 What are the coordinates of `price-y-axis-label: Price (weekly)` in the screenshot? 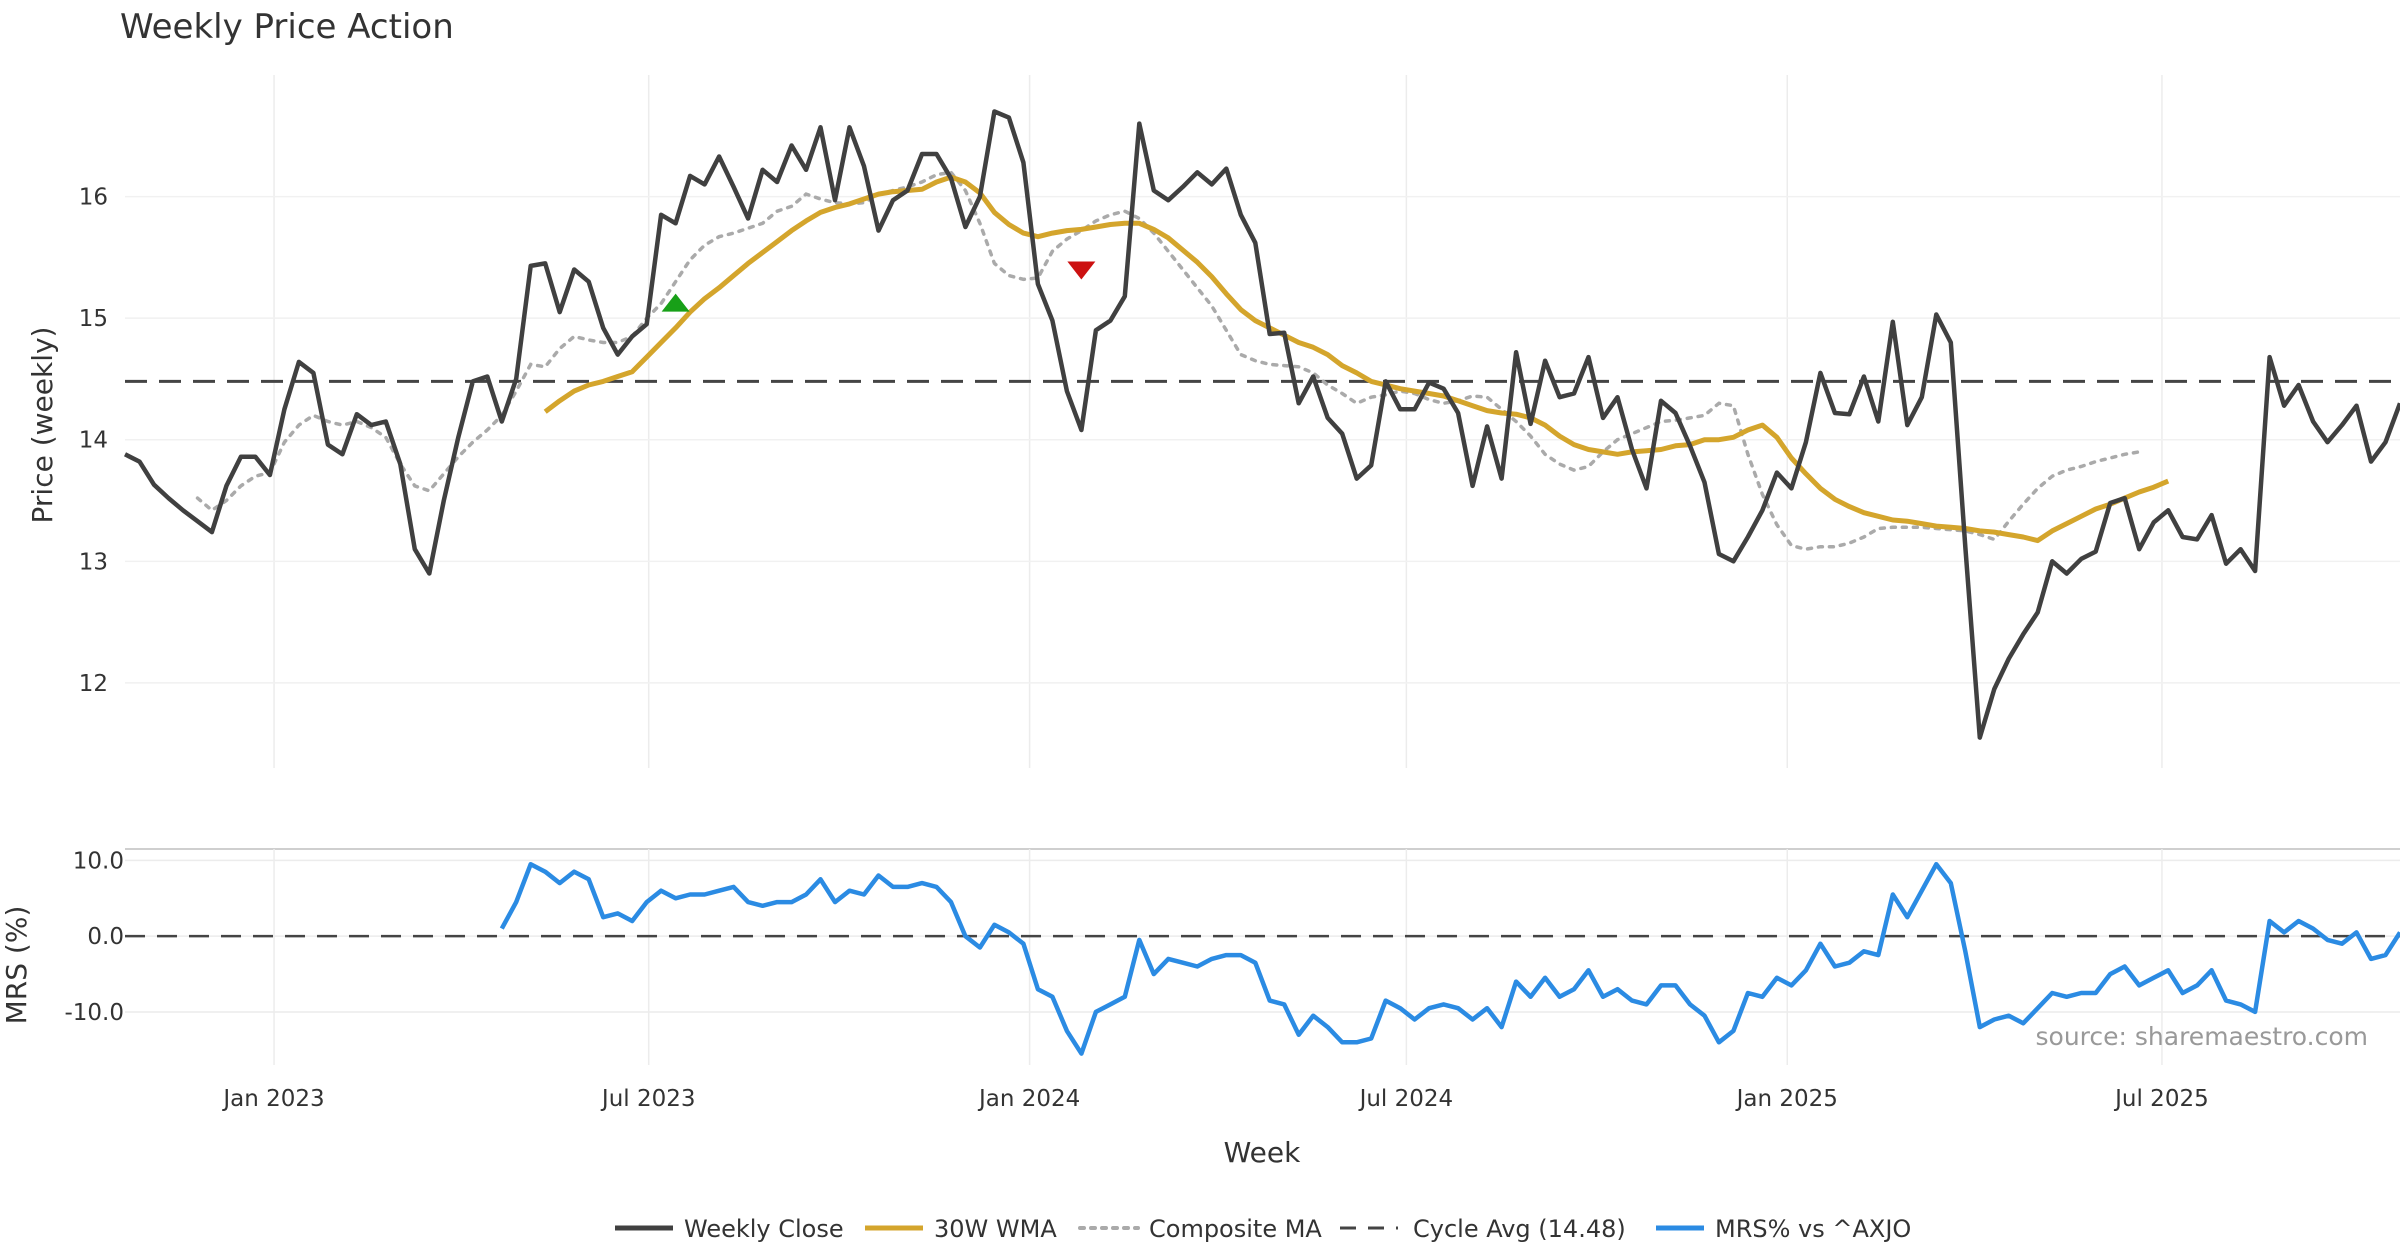 It's located at (42, 425).